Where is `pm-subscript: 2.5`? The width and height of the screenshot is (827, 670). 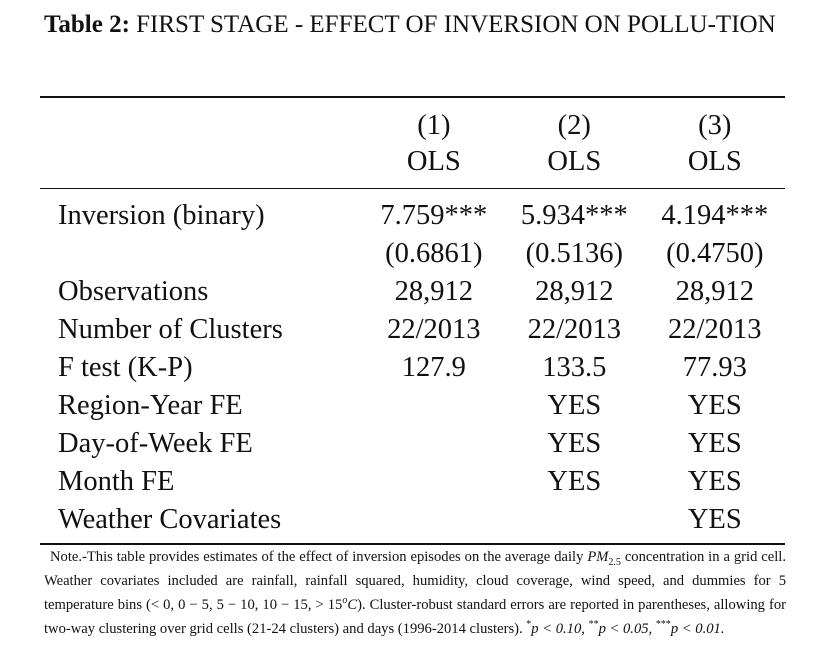 pm-subscript: 2.5 is located at coordinates (614, 562).